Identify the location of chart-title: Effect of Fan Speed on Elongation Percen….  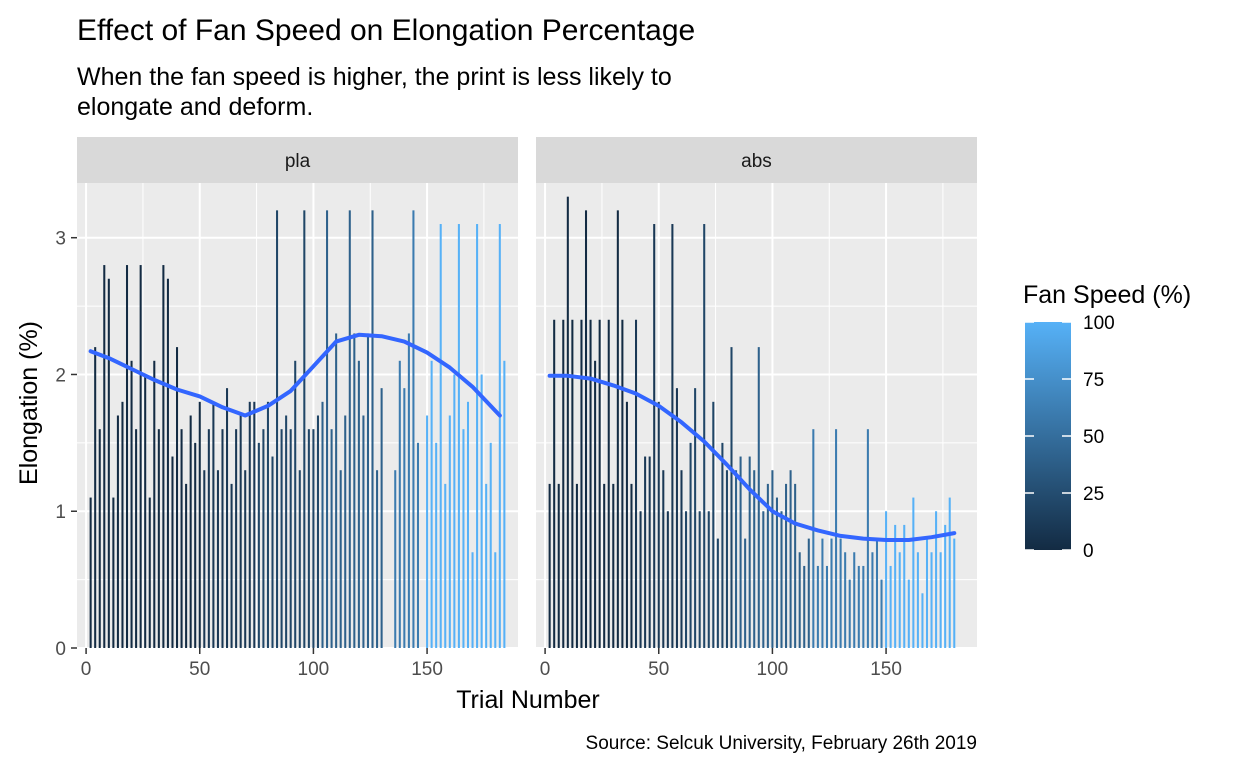
(386, 30).